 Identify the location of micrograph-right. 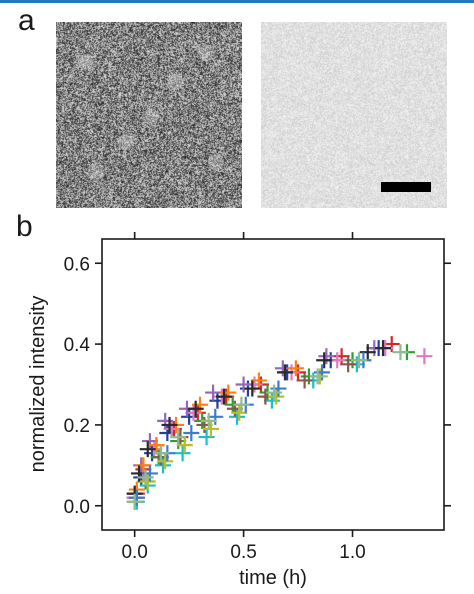
(354, 115).